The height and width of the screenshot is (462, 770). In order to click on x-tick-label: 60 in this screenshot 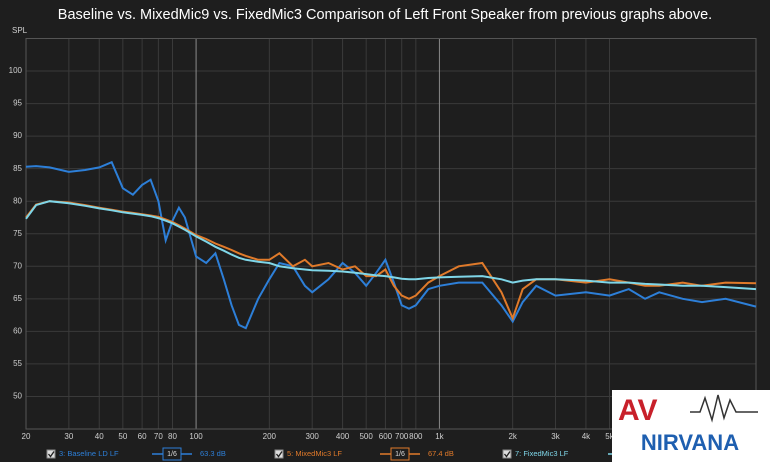, I will do `click(142, 436)`.